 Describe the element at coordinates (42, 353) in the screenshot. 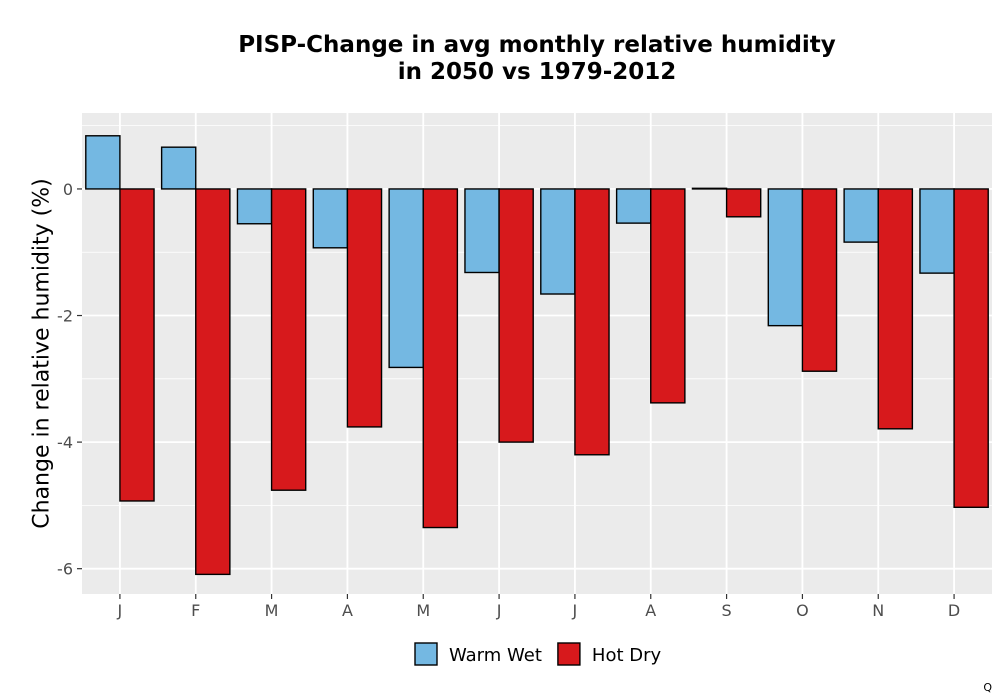

I see `y-axis-title: Change in relative humidity (%)` at that location.